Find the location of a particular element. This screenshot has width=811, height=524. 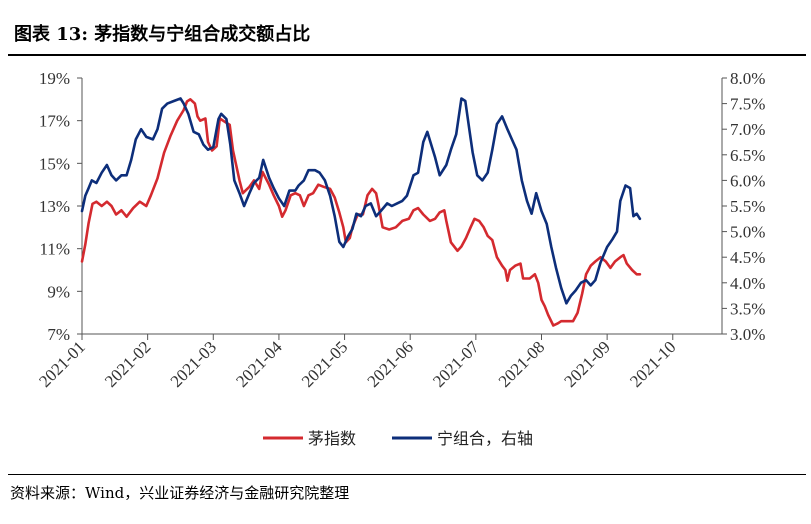

right-tick-label: 7.5% is located at coordinates (747, 104).